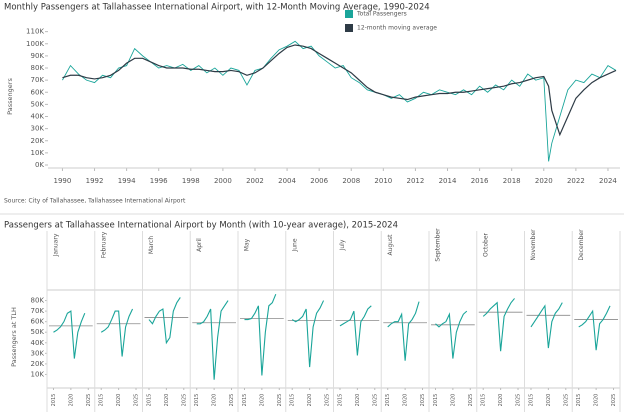  Describe the element at coordinates (56, 245) in the screenshot. I see `panel-label: January` at that location.